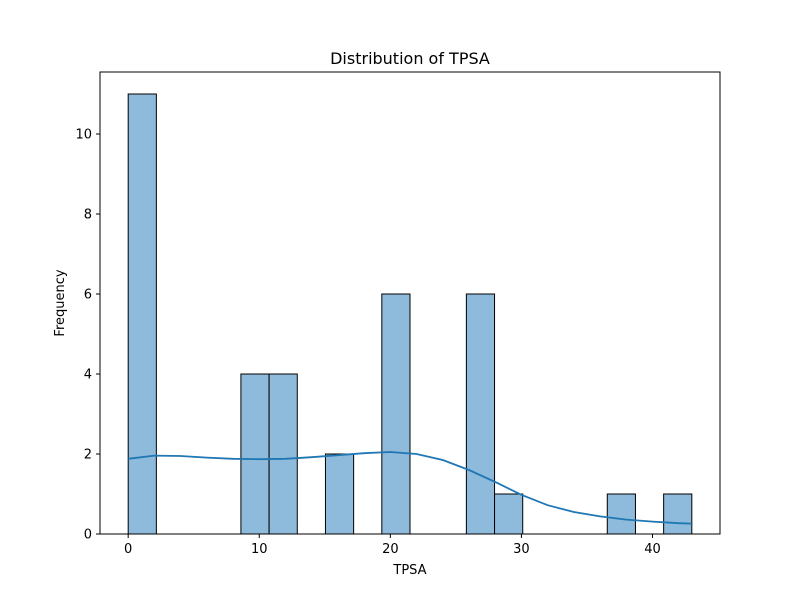 This screenshot has width=800, height=600. What do you see at coordinates (409, 570) in the screenshot?
I see `x-axis-label: TPSA` at bounding box center [409, 570].